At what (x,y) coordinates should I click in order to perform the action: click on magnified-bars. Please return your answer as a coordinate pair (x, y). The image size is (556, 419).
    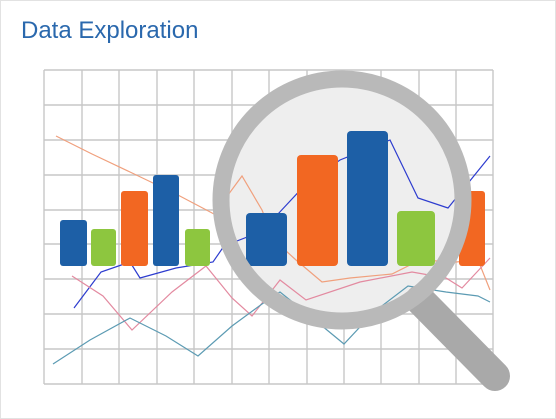
    Looking at the image, I should click on (340, 198).